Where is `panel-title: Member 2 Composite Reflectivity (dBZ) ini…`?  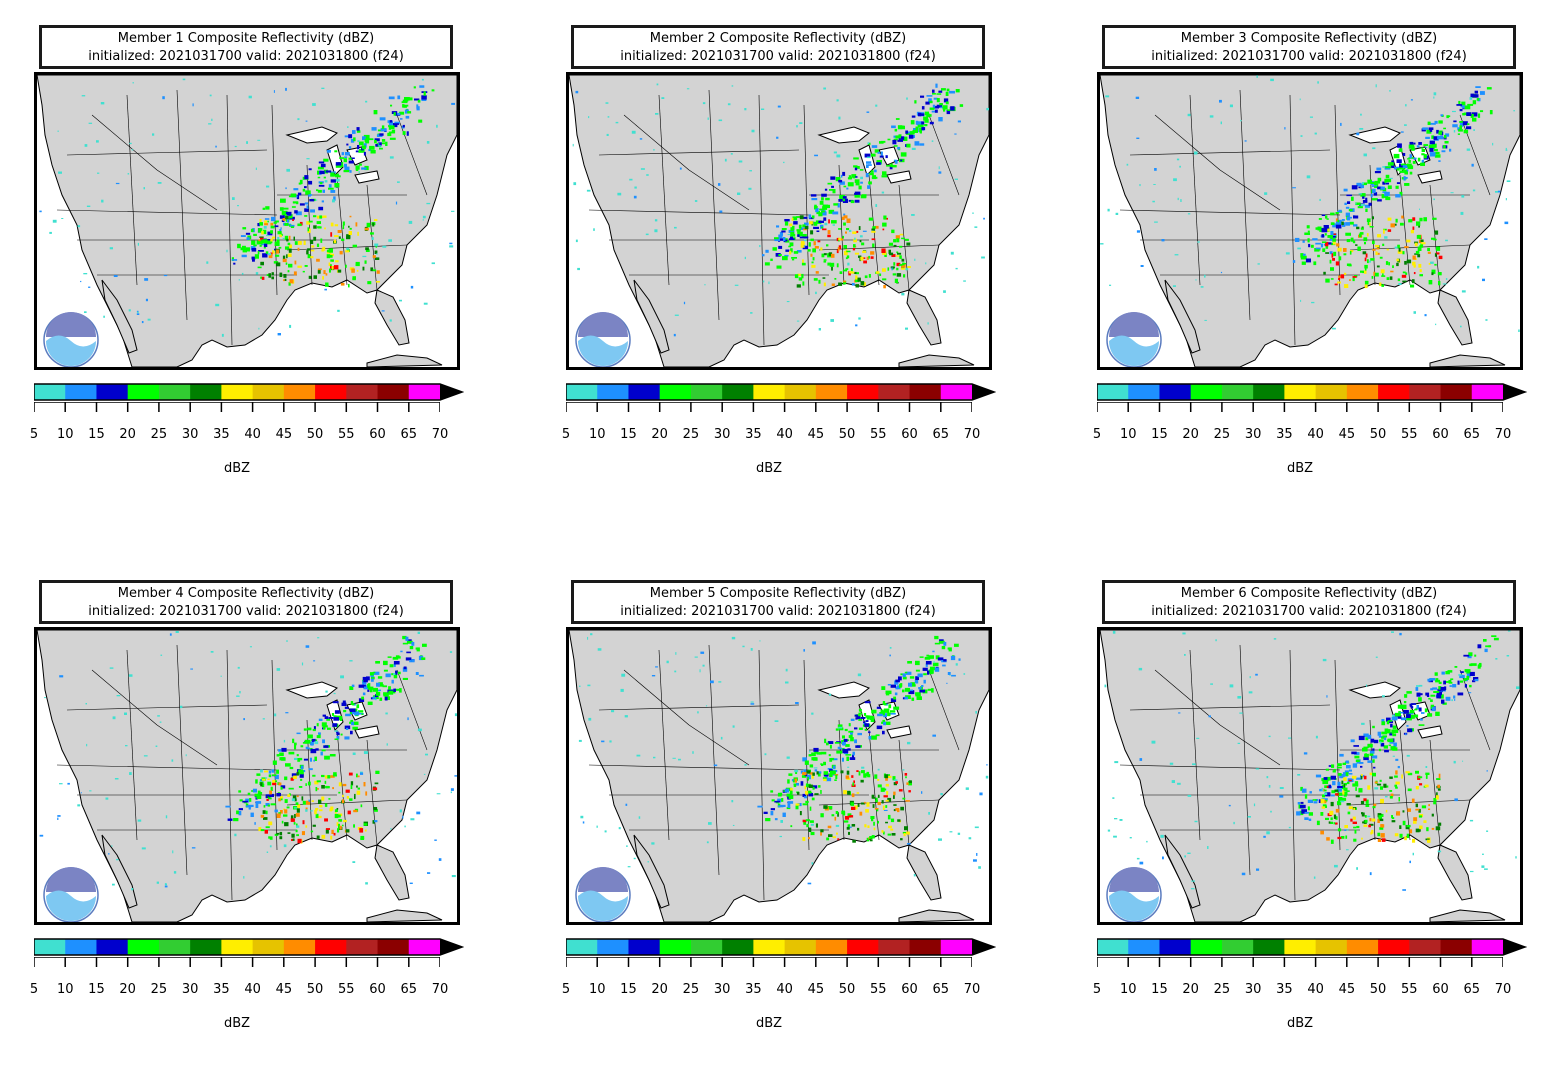 panel-title: Member 2 Composite Reflectivity (dBZ) ini… is located at coordinates (778, 47).